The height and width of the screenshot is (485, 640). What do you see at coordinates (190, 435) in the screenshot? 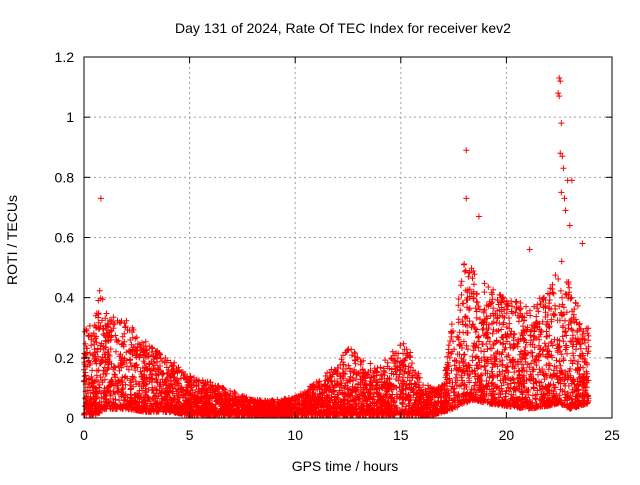
I see `x-tick-label: 5` at bounding box center [190, 435].